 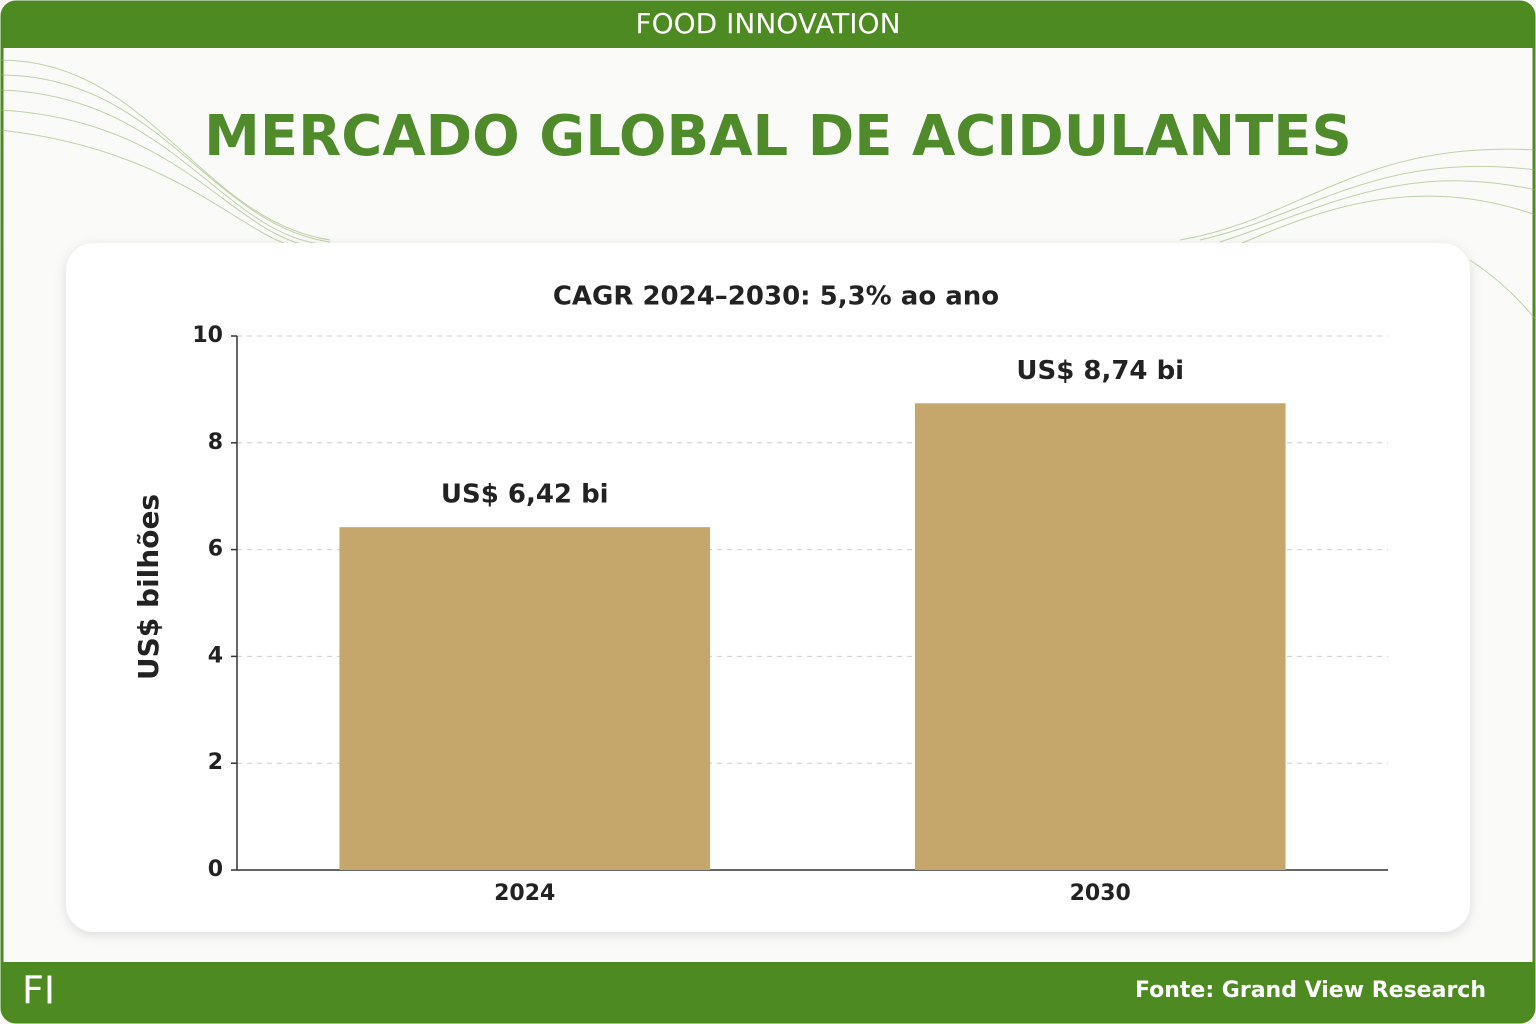 What do you see at coordinates (1100, 371) in the screenshot?
I see `value-label: US$ 8,74 bi` at bounding box center [1100, 371].